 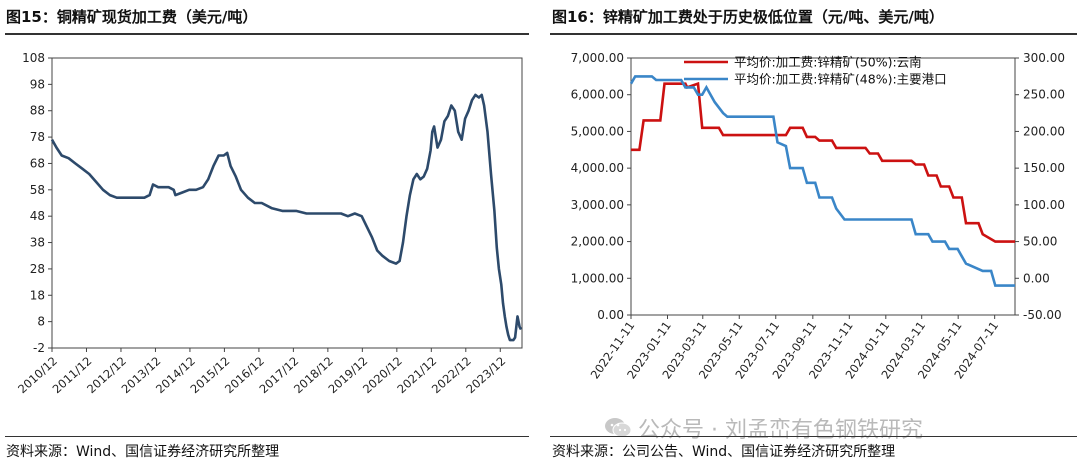 I want to click on right-title-rule, so click(x=813, y=34).